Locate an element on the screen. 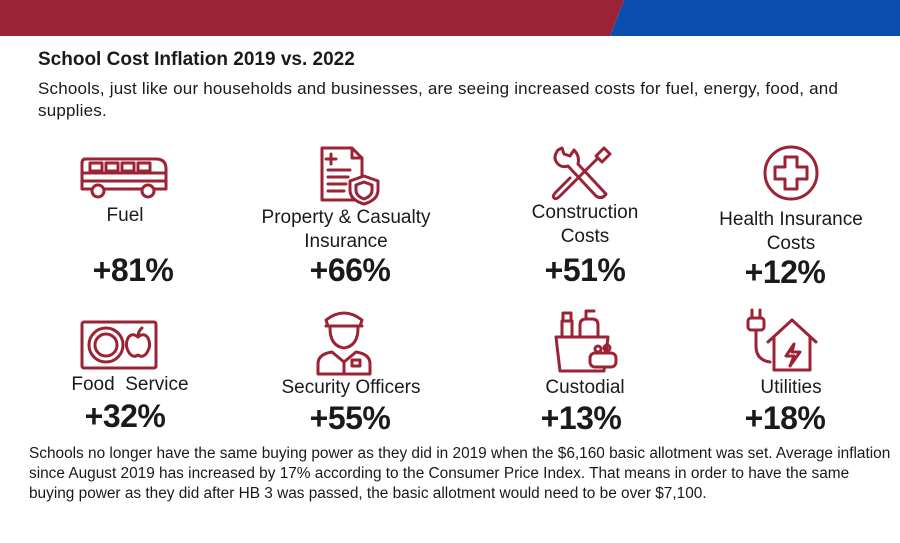 This screenshot has width=900, height=543. item-value: +18% is located at coordinates (785, 418).